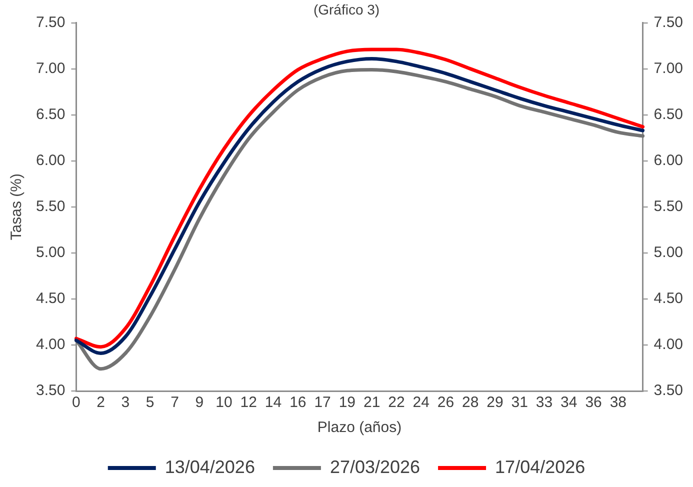  What do you see at coordinates (375, 466) in the screenshot?
I see `legend-label: 27/03/2026` at bounding box center [375, 466].